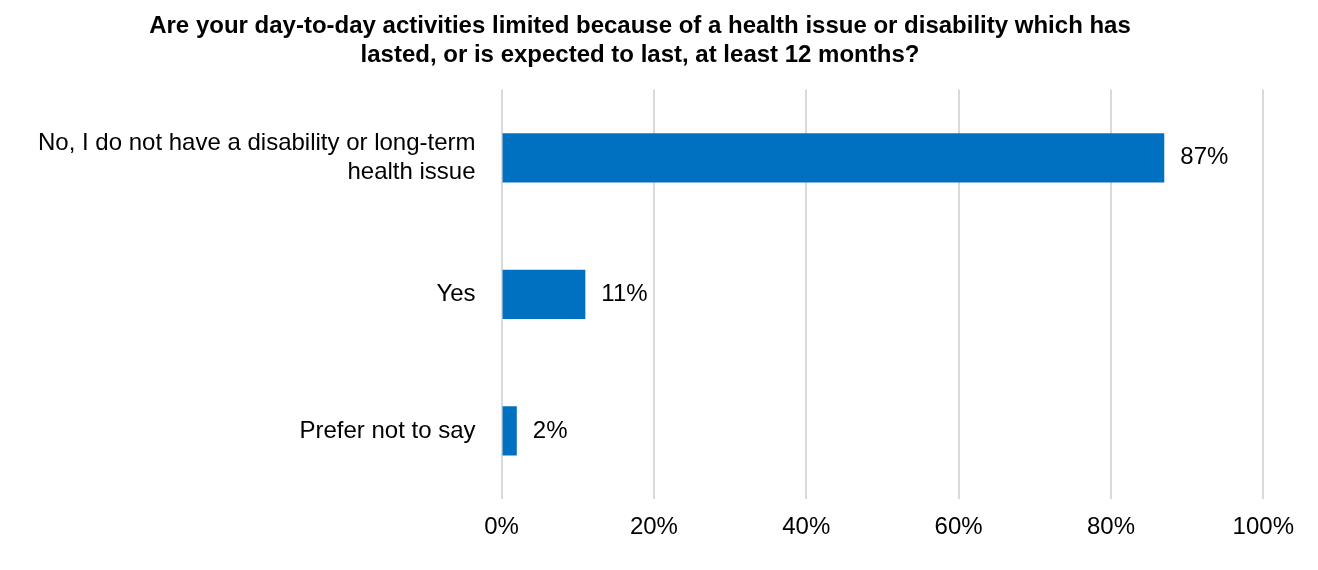  Describe the element at coordinates (1110, 526) in the screenshot. I see `x-tick-label: 80%` at that location.